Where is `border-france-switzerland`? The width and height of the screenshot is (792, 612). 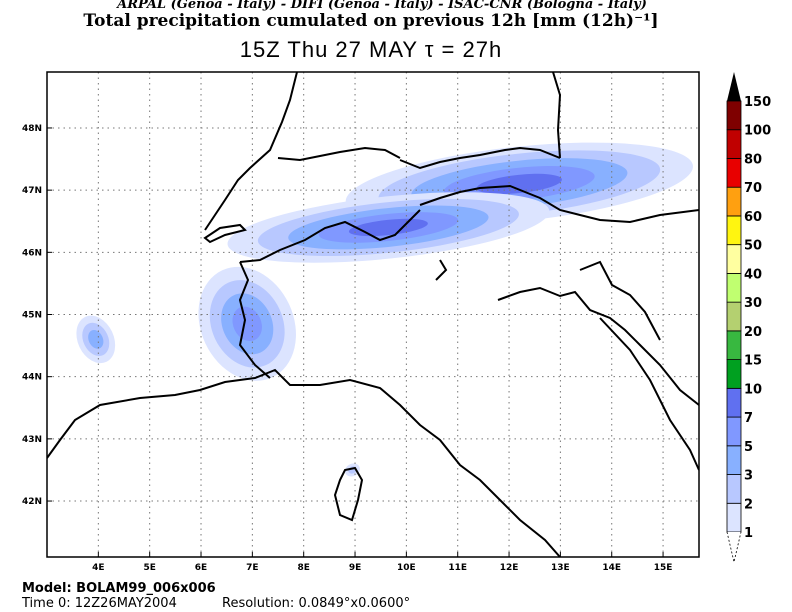
border-france-switzerland is located at coordinates (251, 151).